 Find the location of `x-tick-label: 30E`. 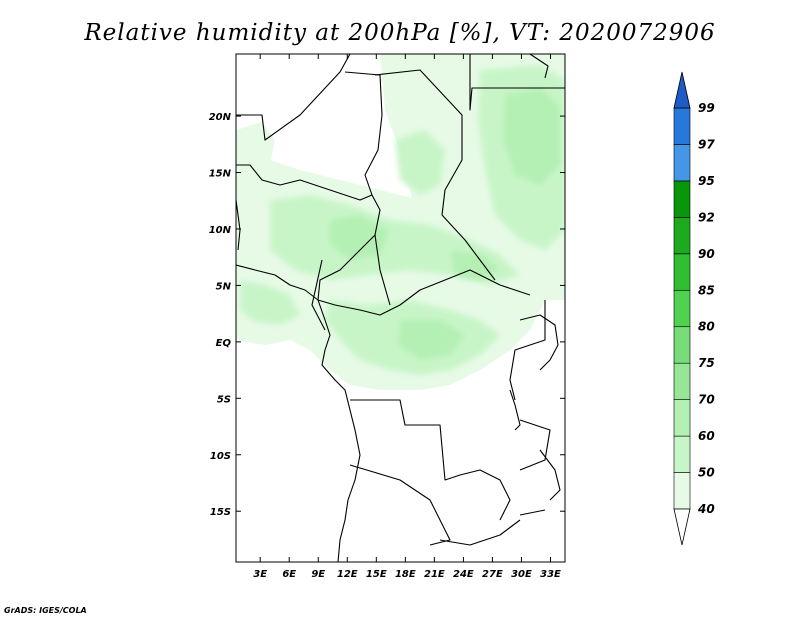

x-tick-label: 30E is located at coordinates (521, 574).